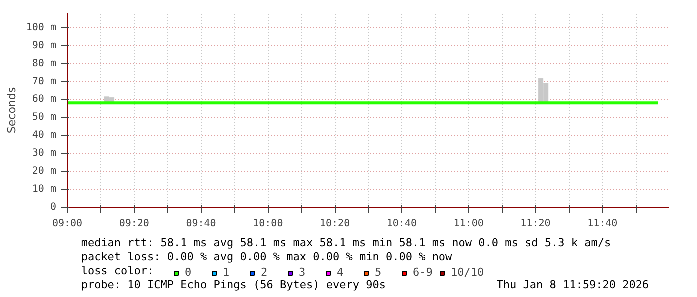  Describe the element at coordinates (603, 224) in the screenshot. I see `x-tick-label: 11:40` at that location.